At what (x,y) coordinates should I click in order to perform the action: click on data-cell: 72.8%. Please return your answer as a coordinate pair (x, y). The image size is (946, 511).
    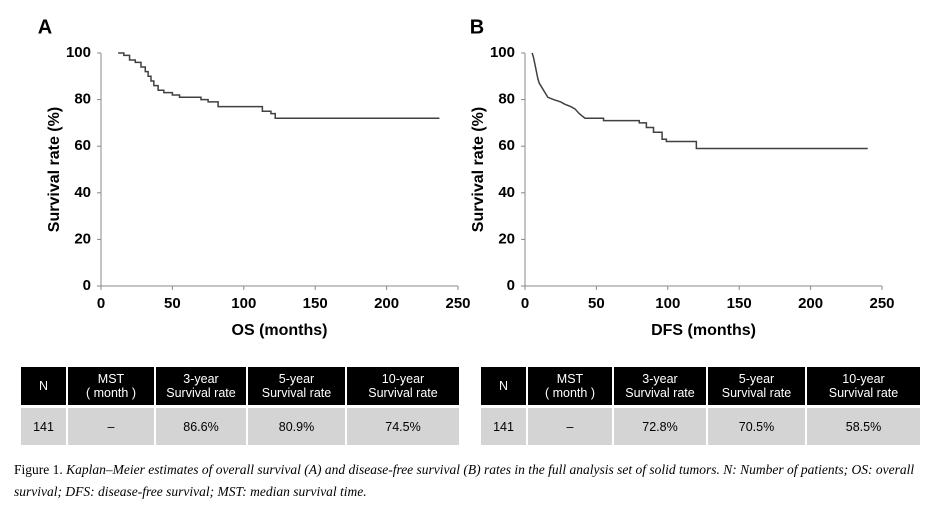
    Looking at the image, I should click on (660, 426).